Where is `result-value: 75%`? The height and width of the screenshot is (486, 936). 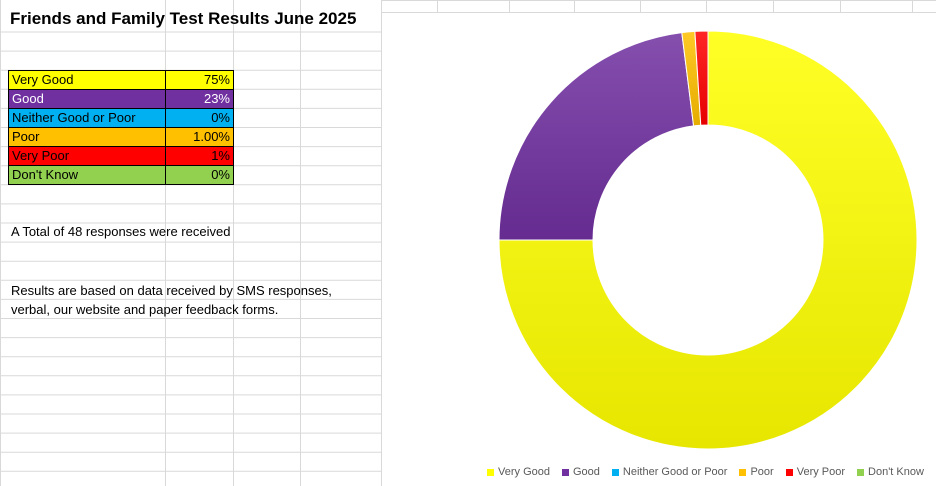 result-value: 75% is located at coordinates (199, 80).